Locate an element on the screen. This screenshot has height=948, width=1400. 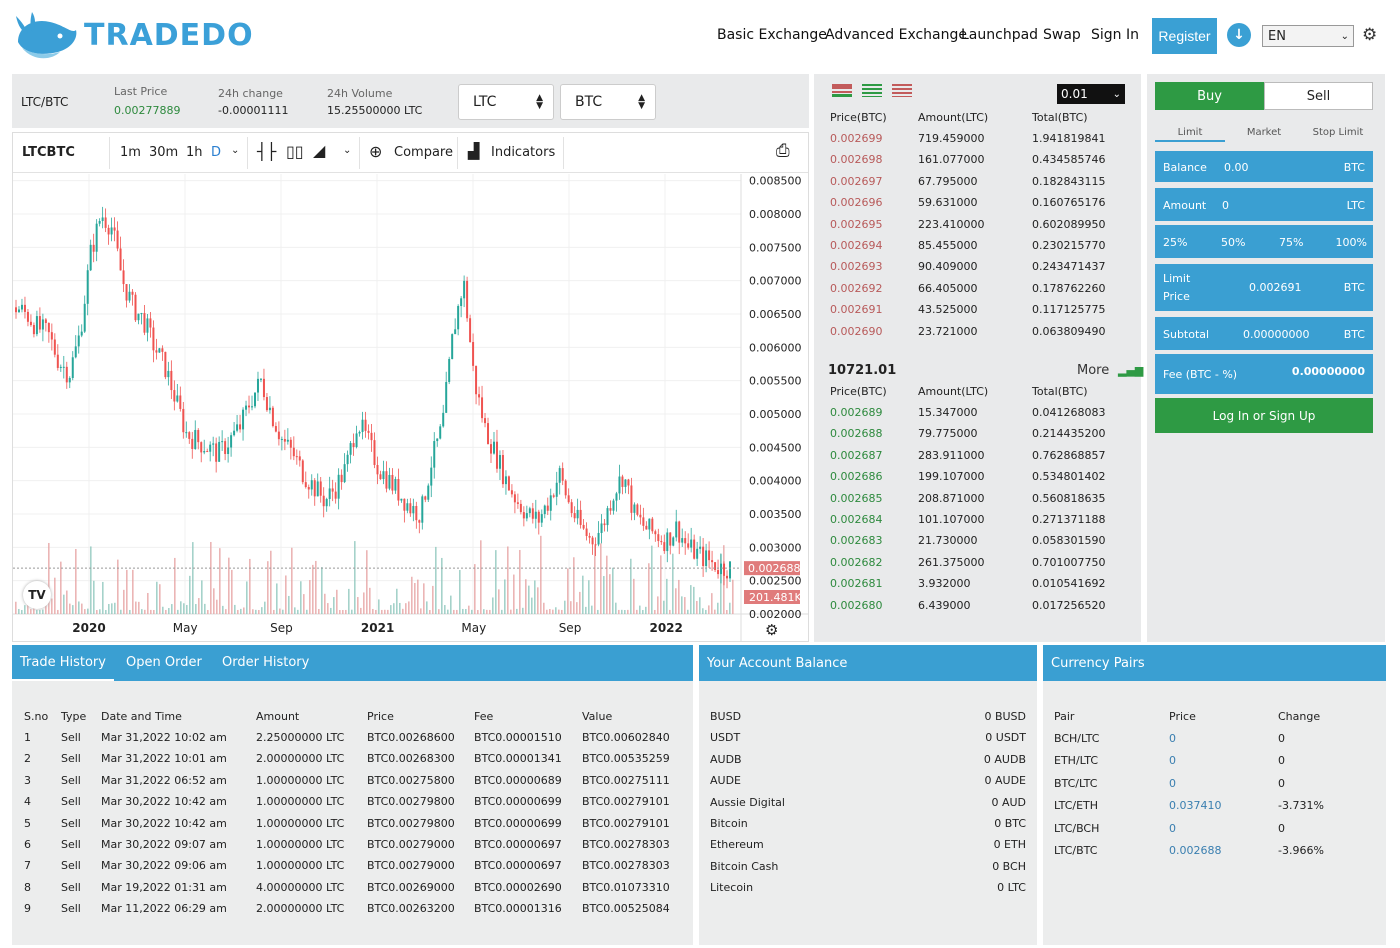
indicators-icon: ▟ is located at coordinates (474, 151).